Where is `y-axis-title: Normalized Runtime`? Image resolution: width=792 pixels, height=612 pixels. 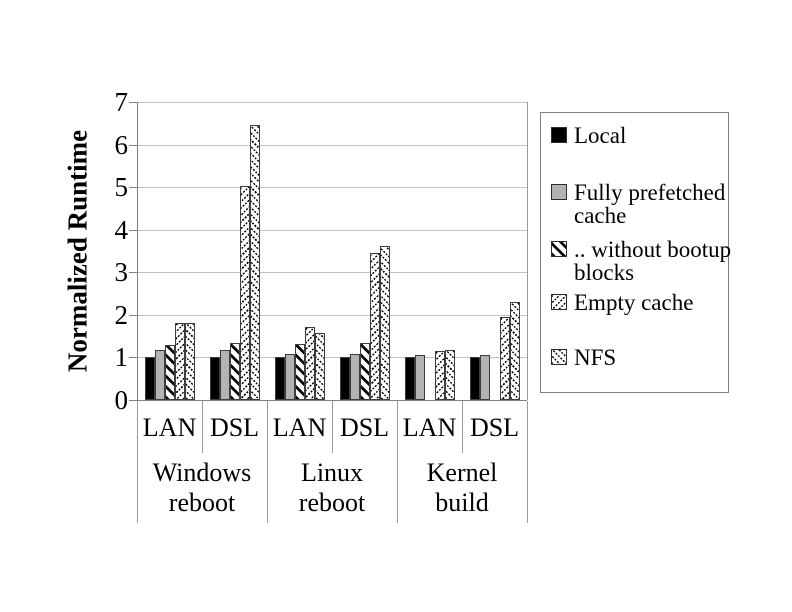 y-axis-title: Normalized Runtime is located at coordinates (77, 251).